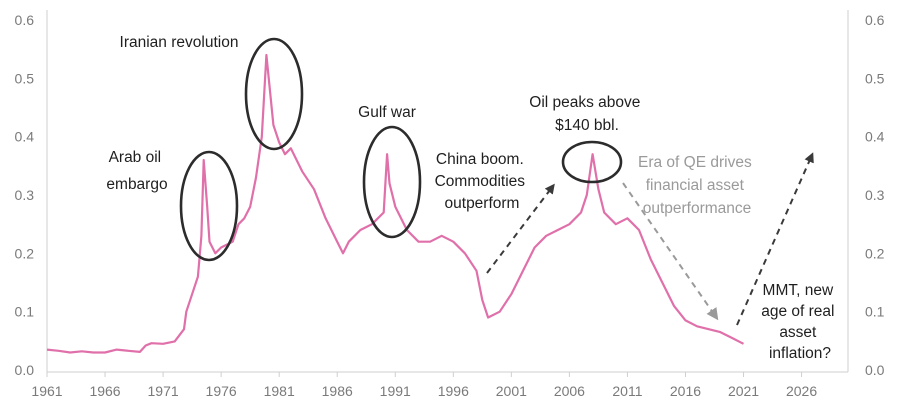 This screenshot has width=900, height=404. I want to click on x-tick-label: 1971, so click(163, 391).